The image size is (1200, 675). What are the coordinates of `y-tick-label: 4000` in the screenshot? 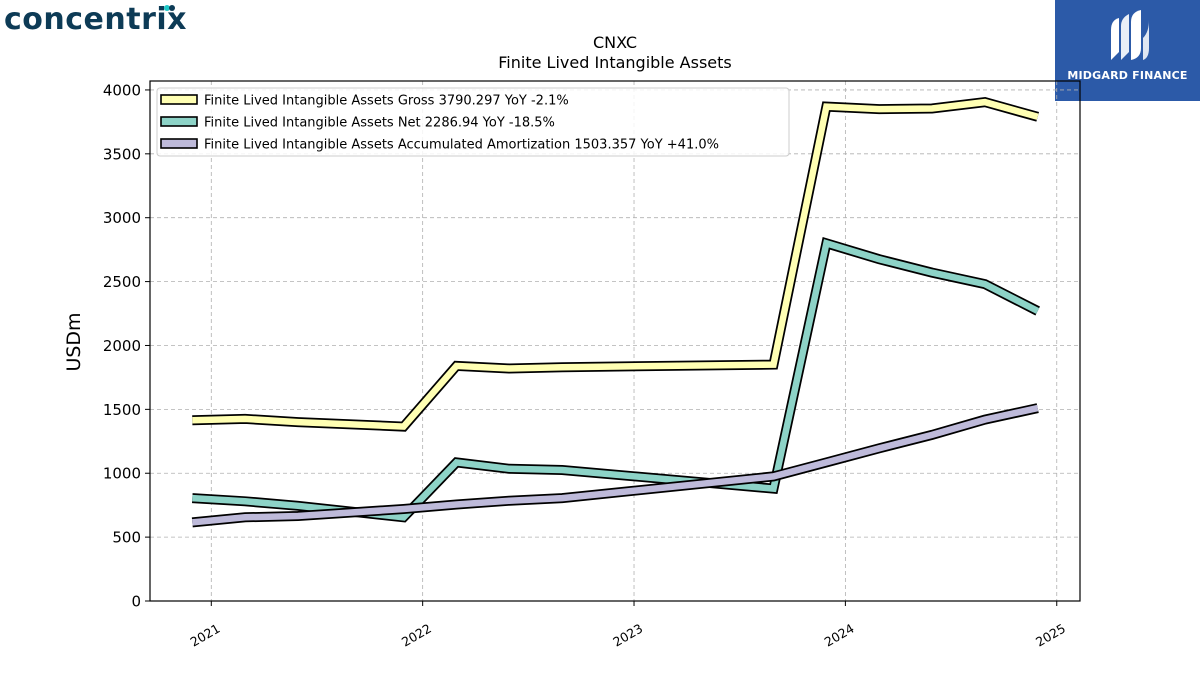 It's located at (122, 90).